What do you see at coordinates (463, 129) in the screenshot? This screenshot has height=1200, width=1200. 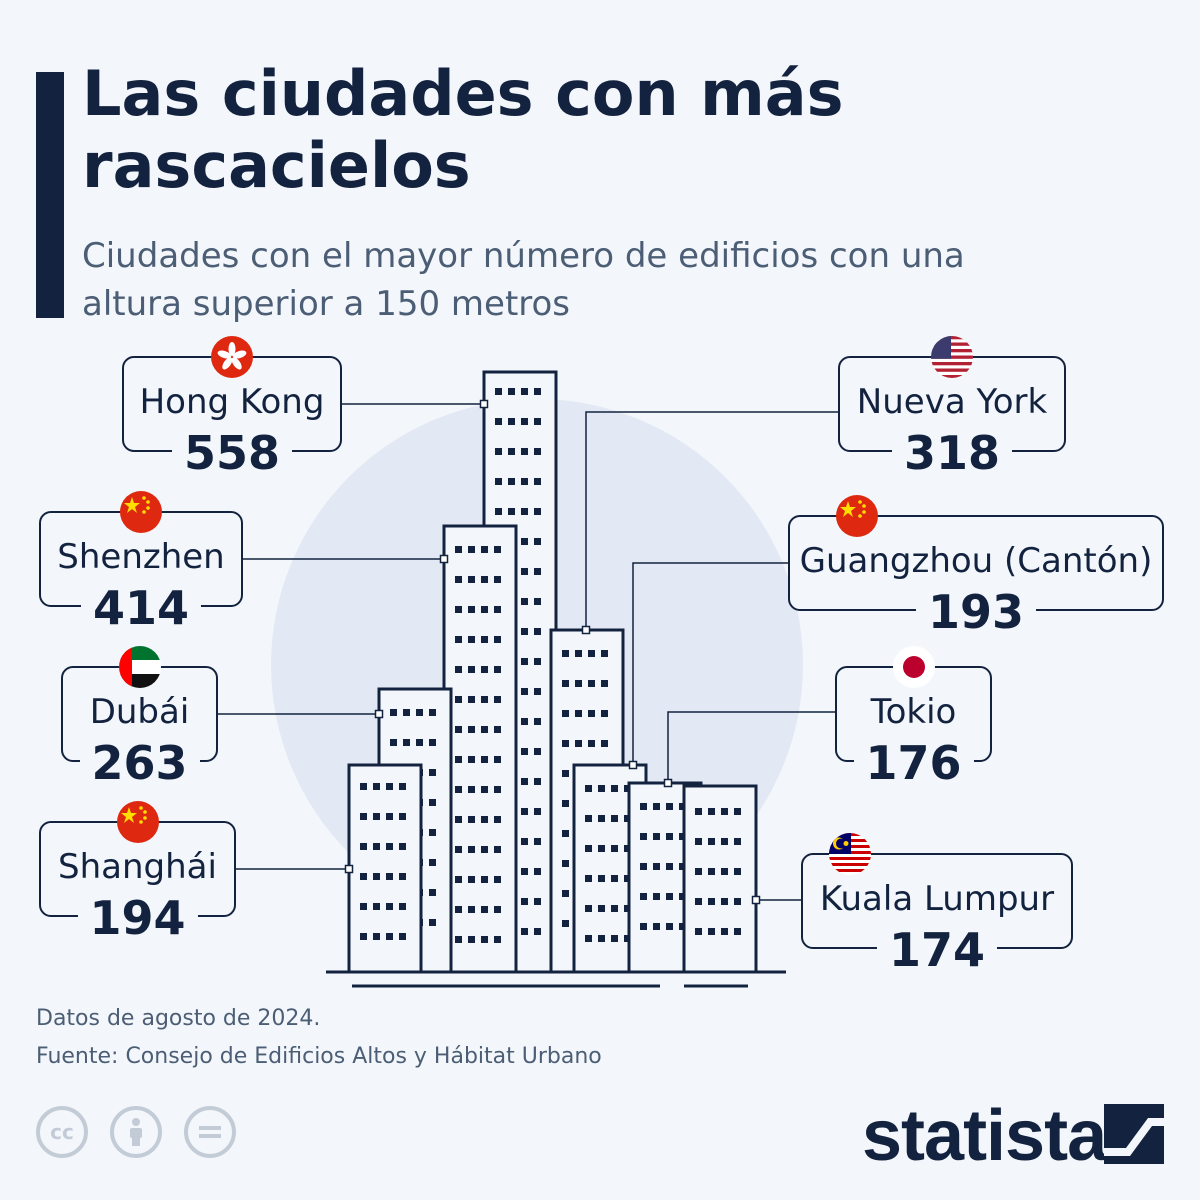 I see `chart-title: Las ciudades con más rascacielos` at bounding box center [463, 129].